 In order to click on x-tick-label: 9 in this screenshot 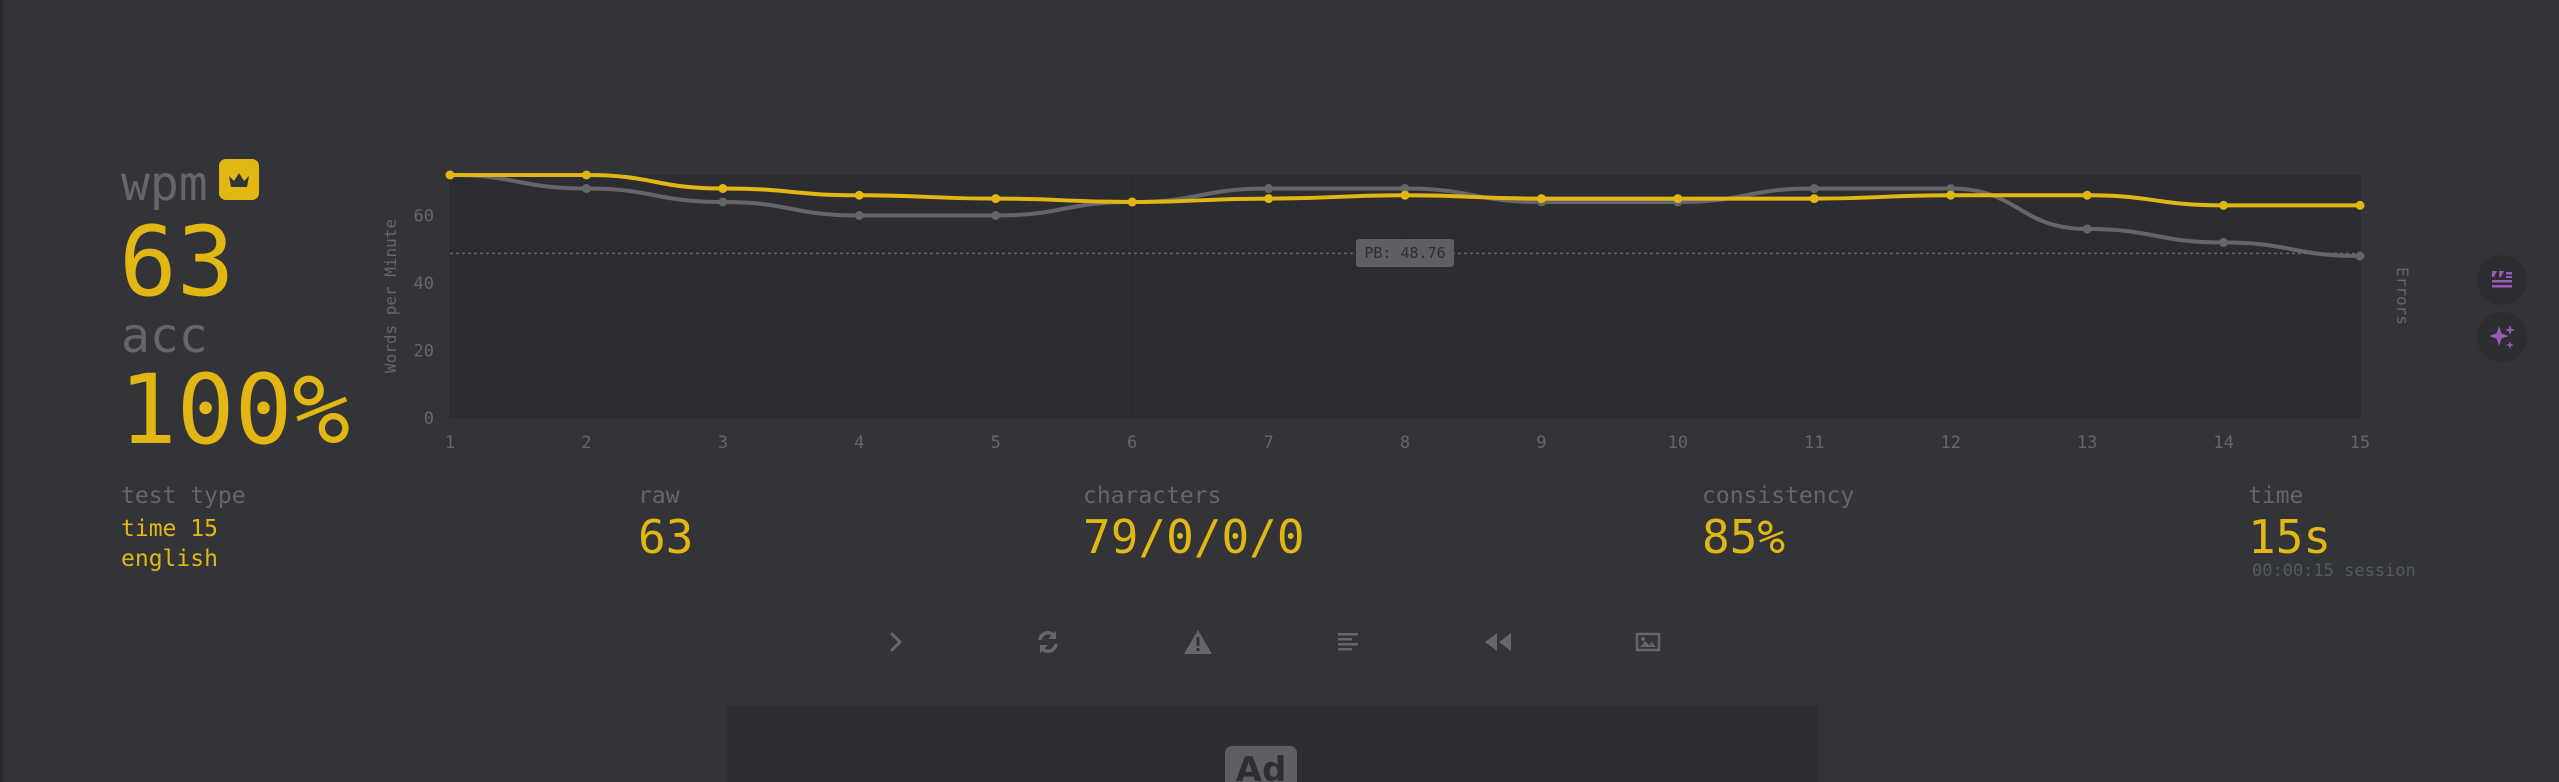, I will do `click(1541, 443)`.